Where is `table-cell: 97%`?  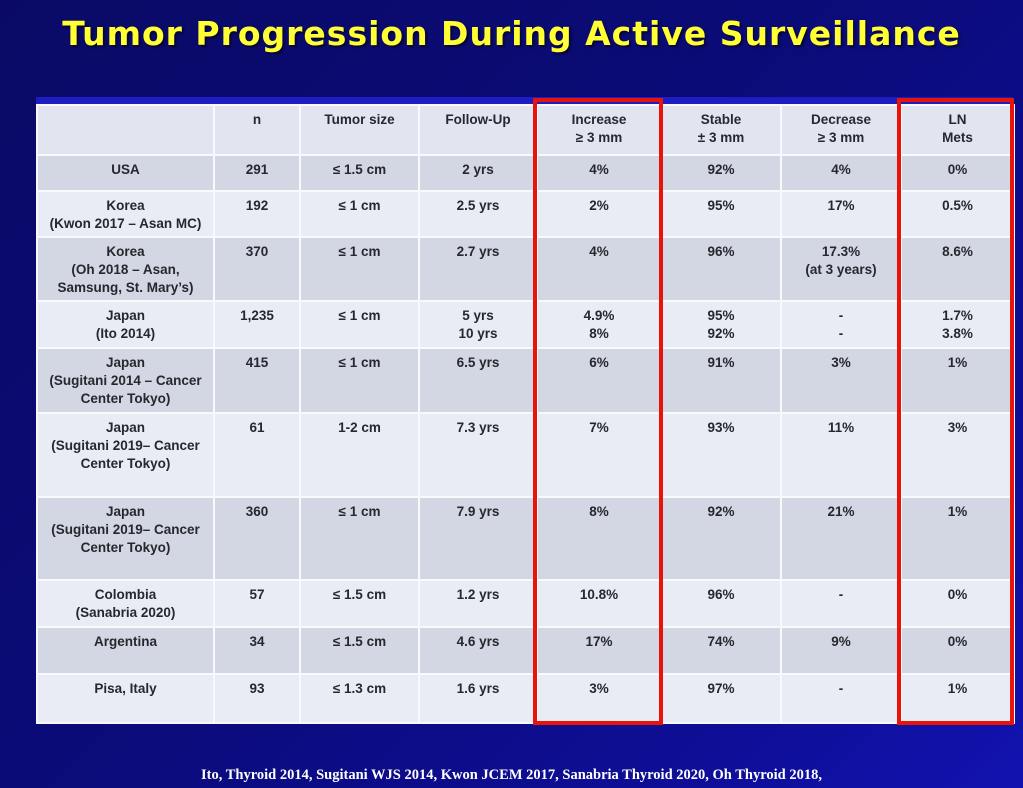 table-cell: 97% is located at coordinates (721, 698).